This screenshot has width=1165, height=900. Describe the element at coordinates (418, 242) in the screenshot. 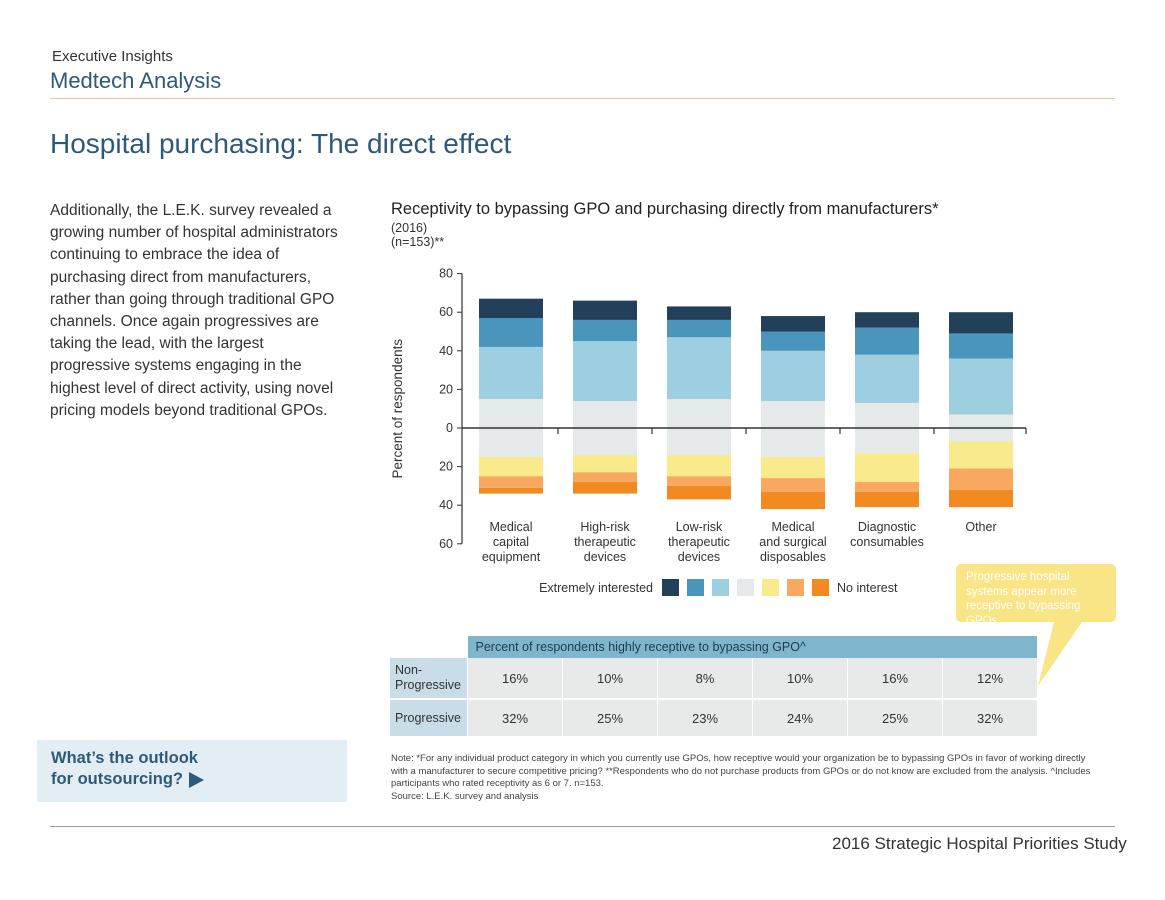

I see `chart-subtitle-n: (n=153)**` at that location.